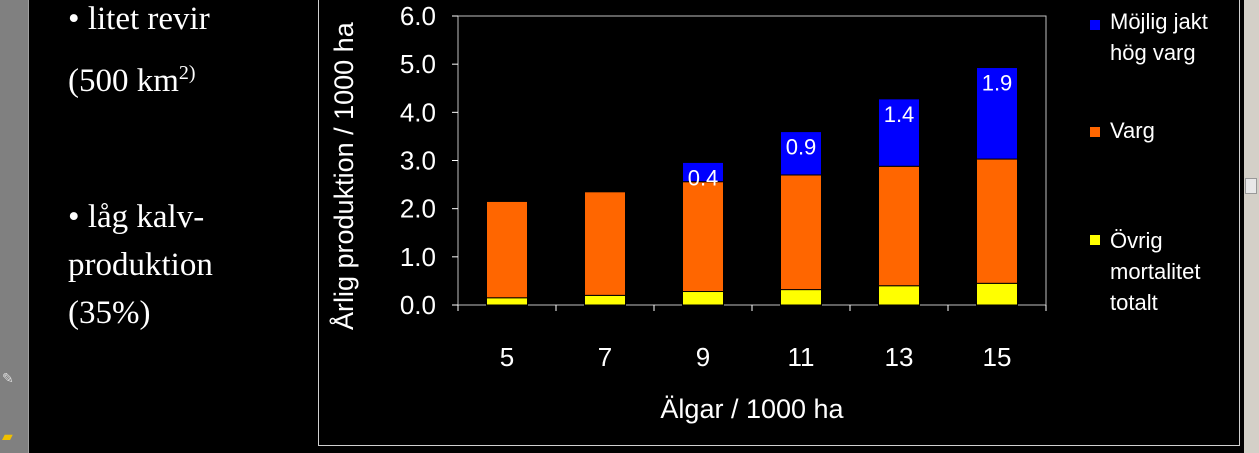 The height and width of the screenshot is (453, 1259). I want to click on y-tick-label: 5.0, so click(418, 64).